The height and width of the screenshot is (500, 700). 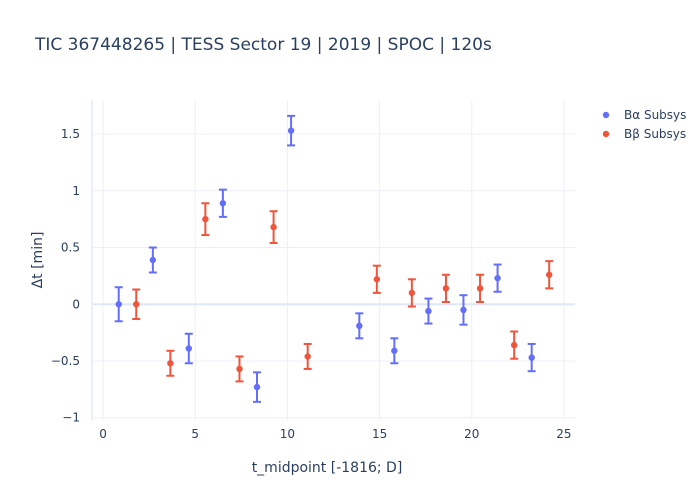 I want to click on y-tick-label: −1, so click(x=71, y=418).